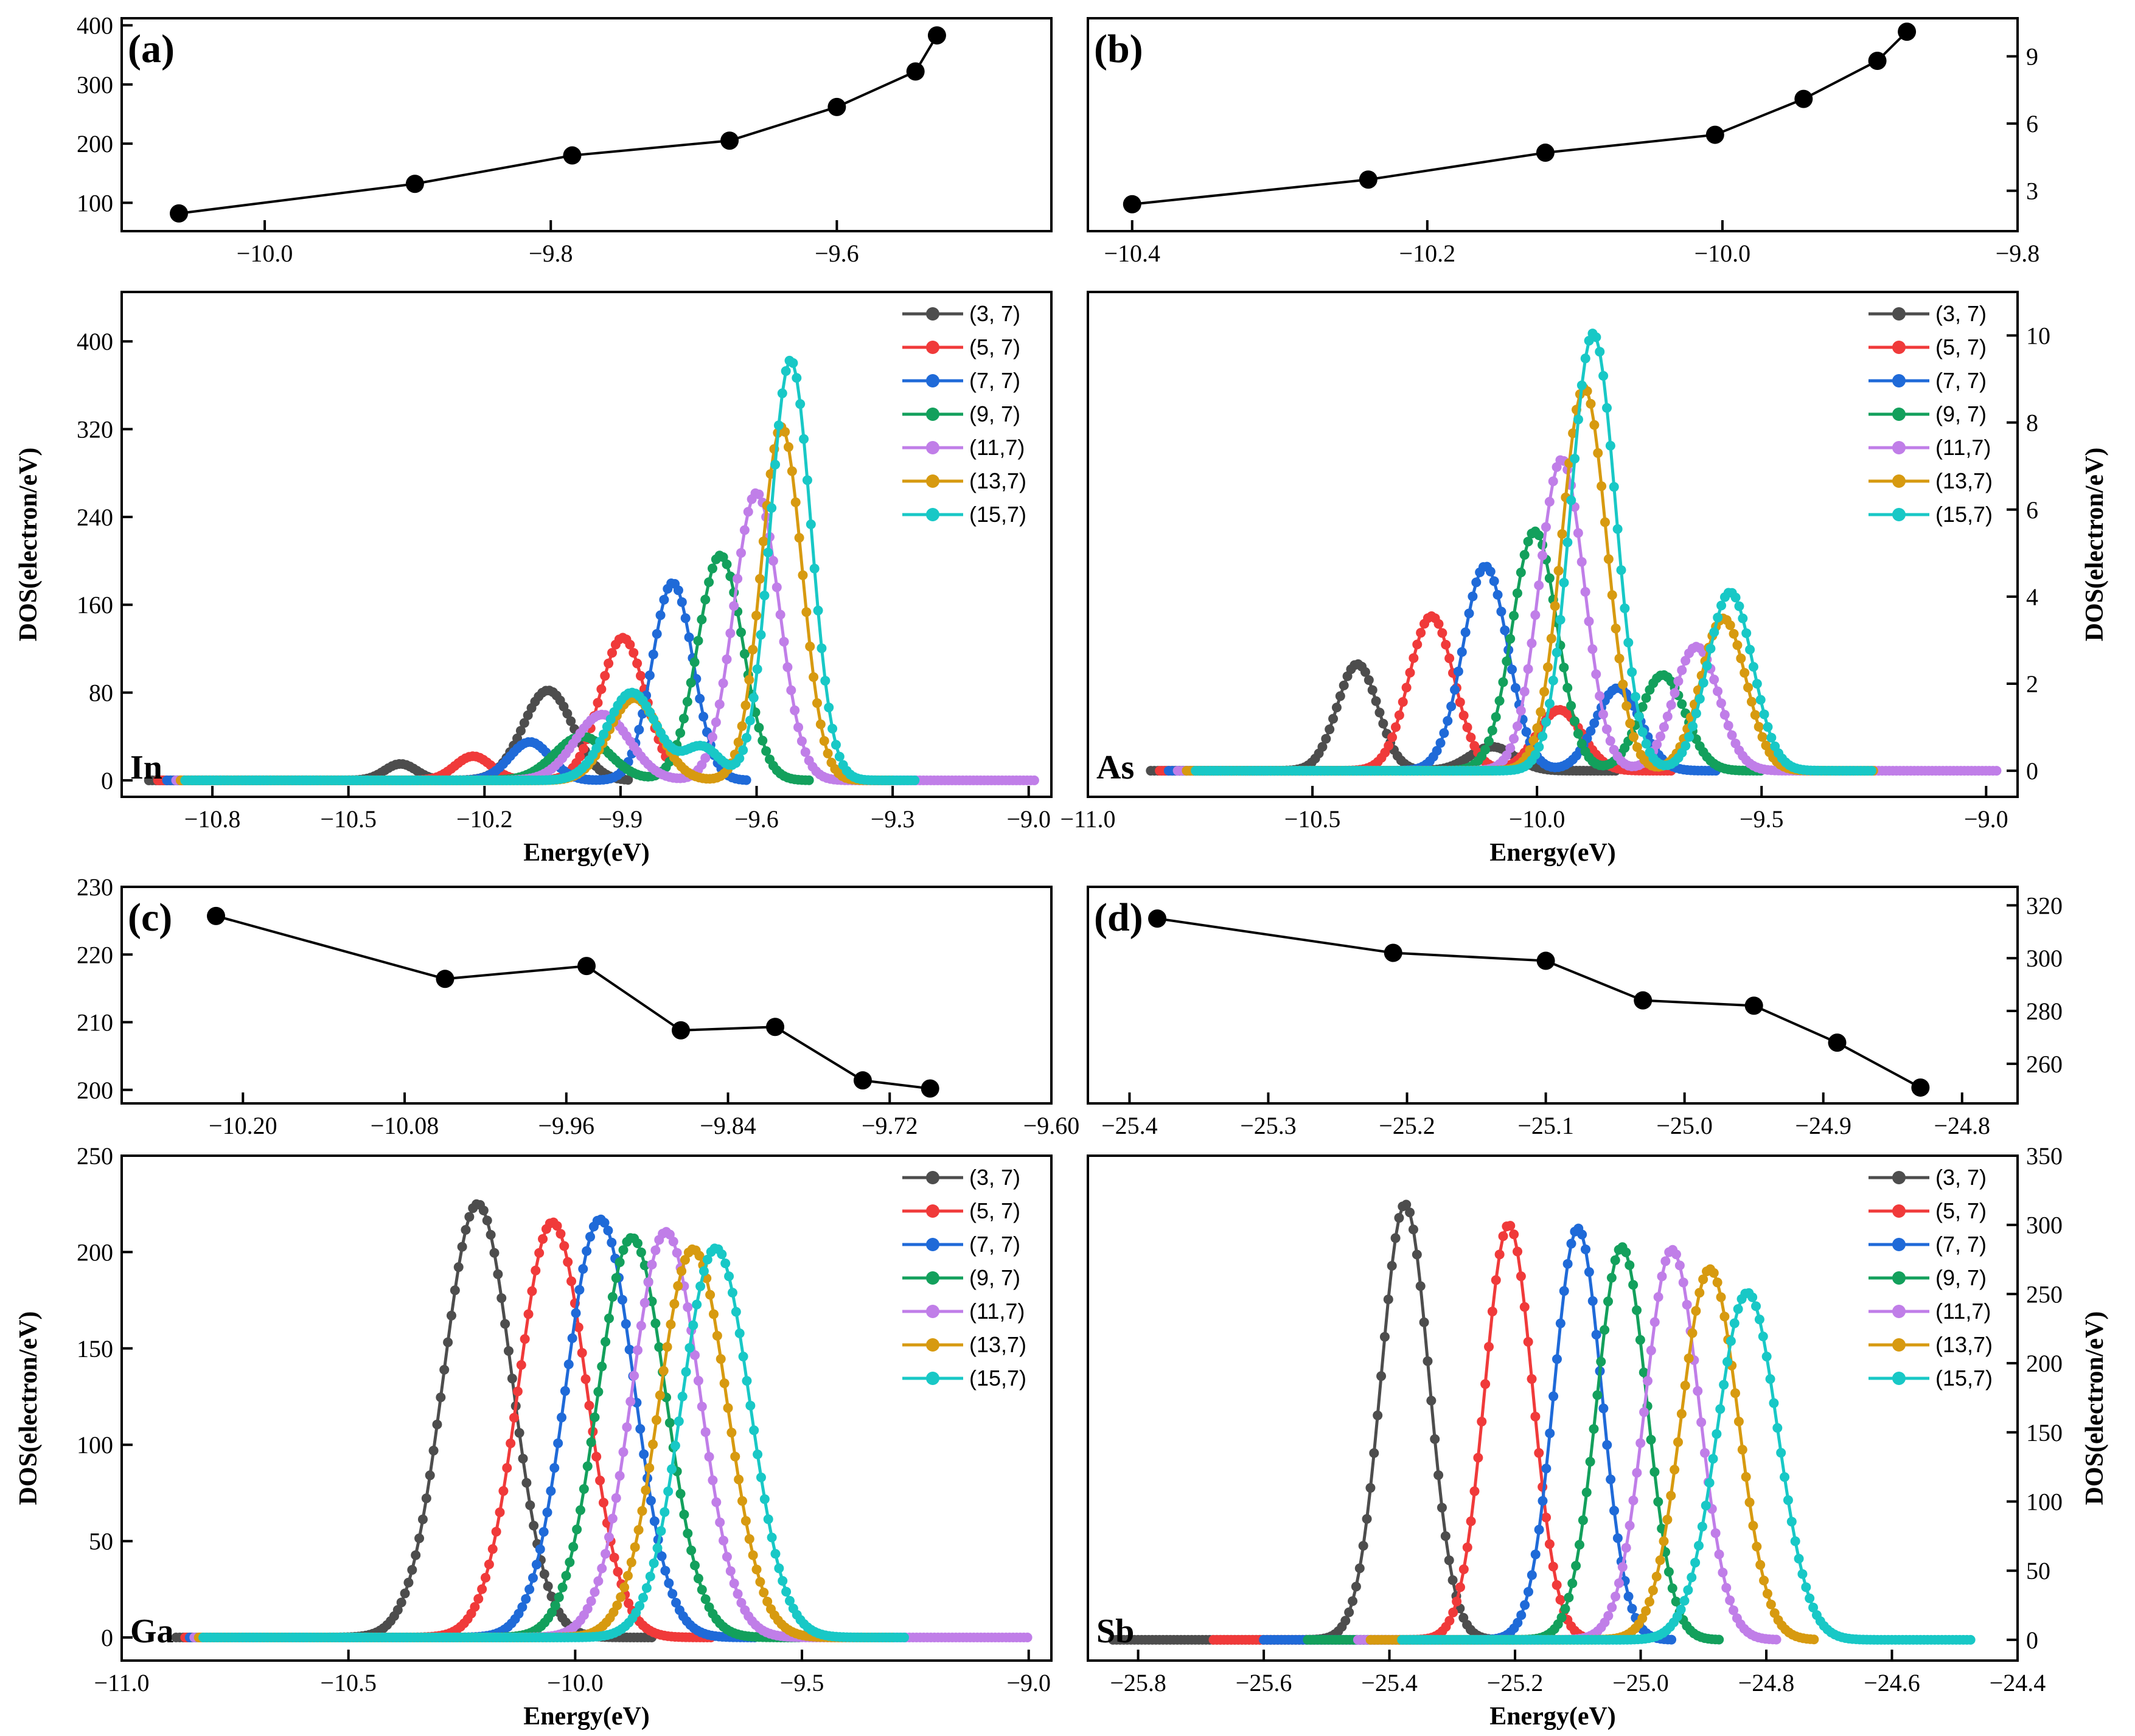 Image resolution: width=2135 pixels, height=1736 pixels. I want to click on legend-entry: (11,7), so click(997, 447).